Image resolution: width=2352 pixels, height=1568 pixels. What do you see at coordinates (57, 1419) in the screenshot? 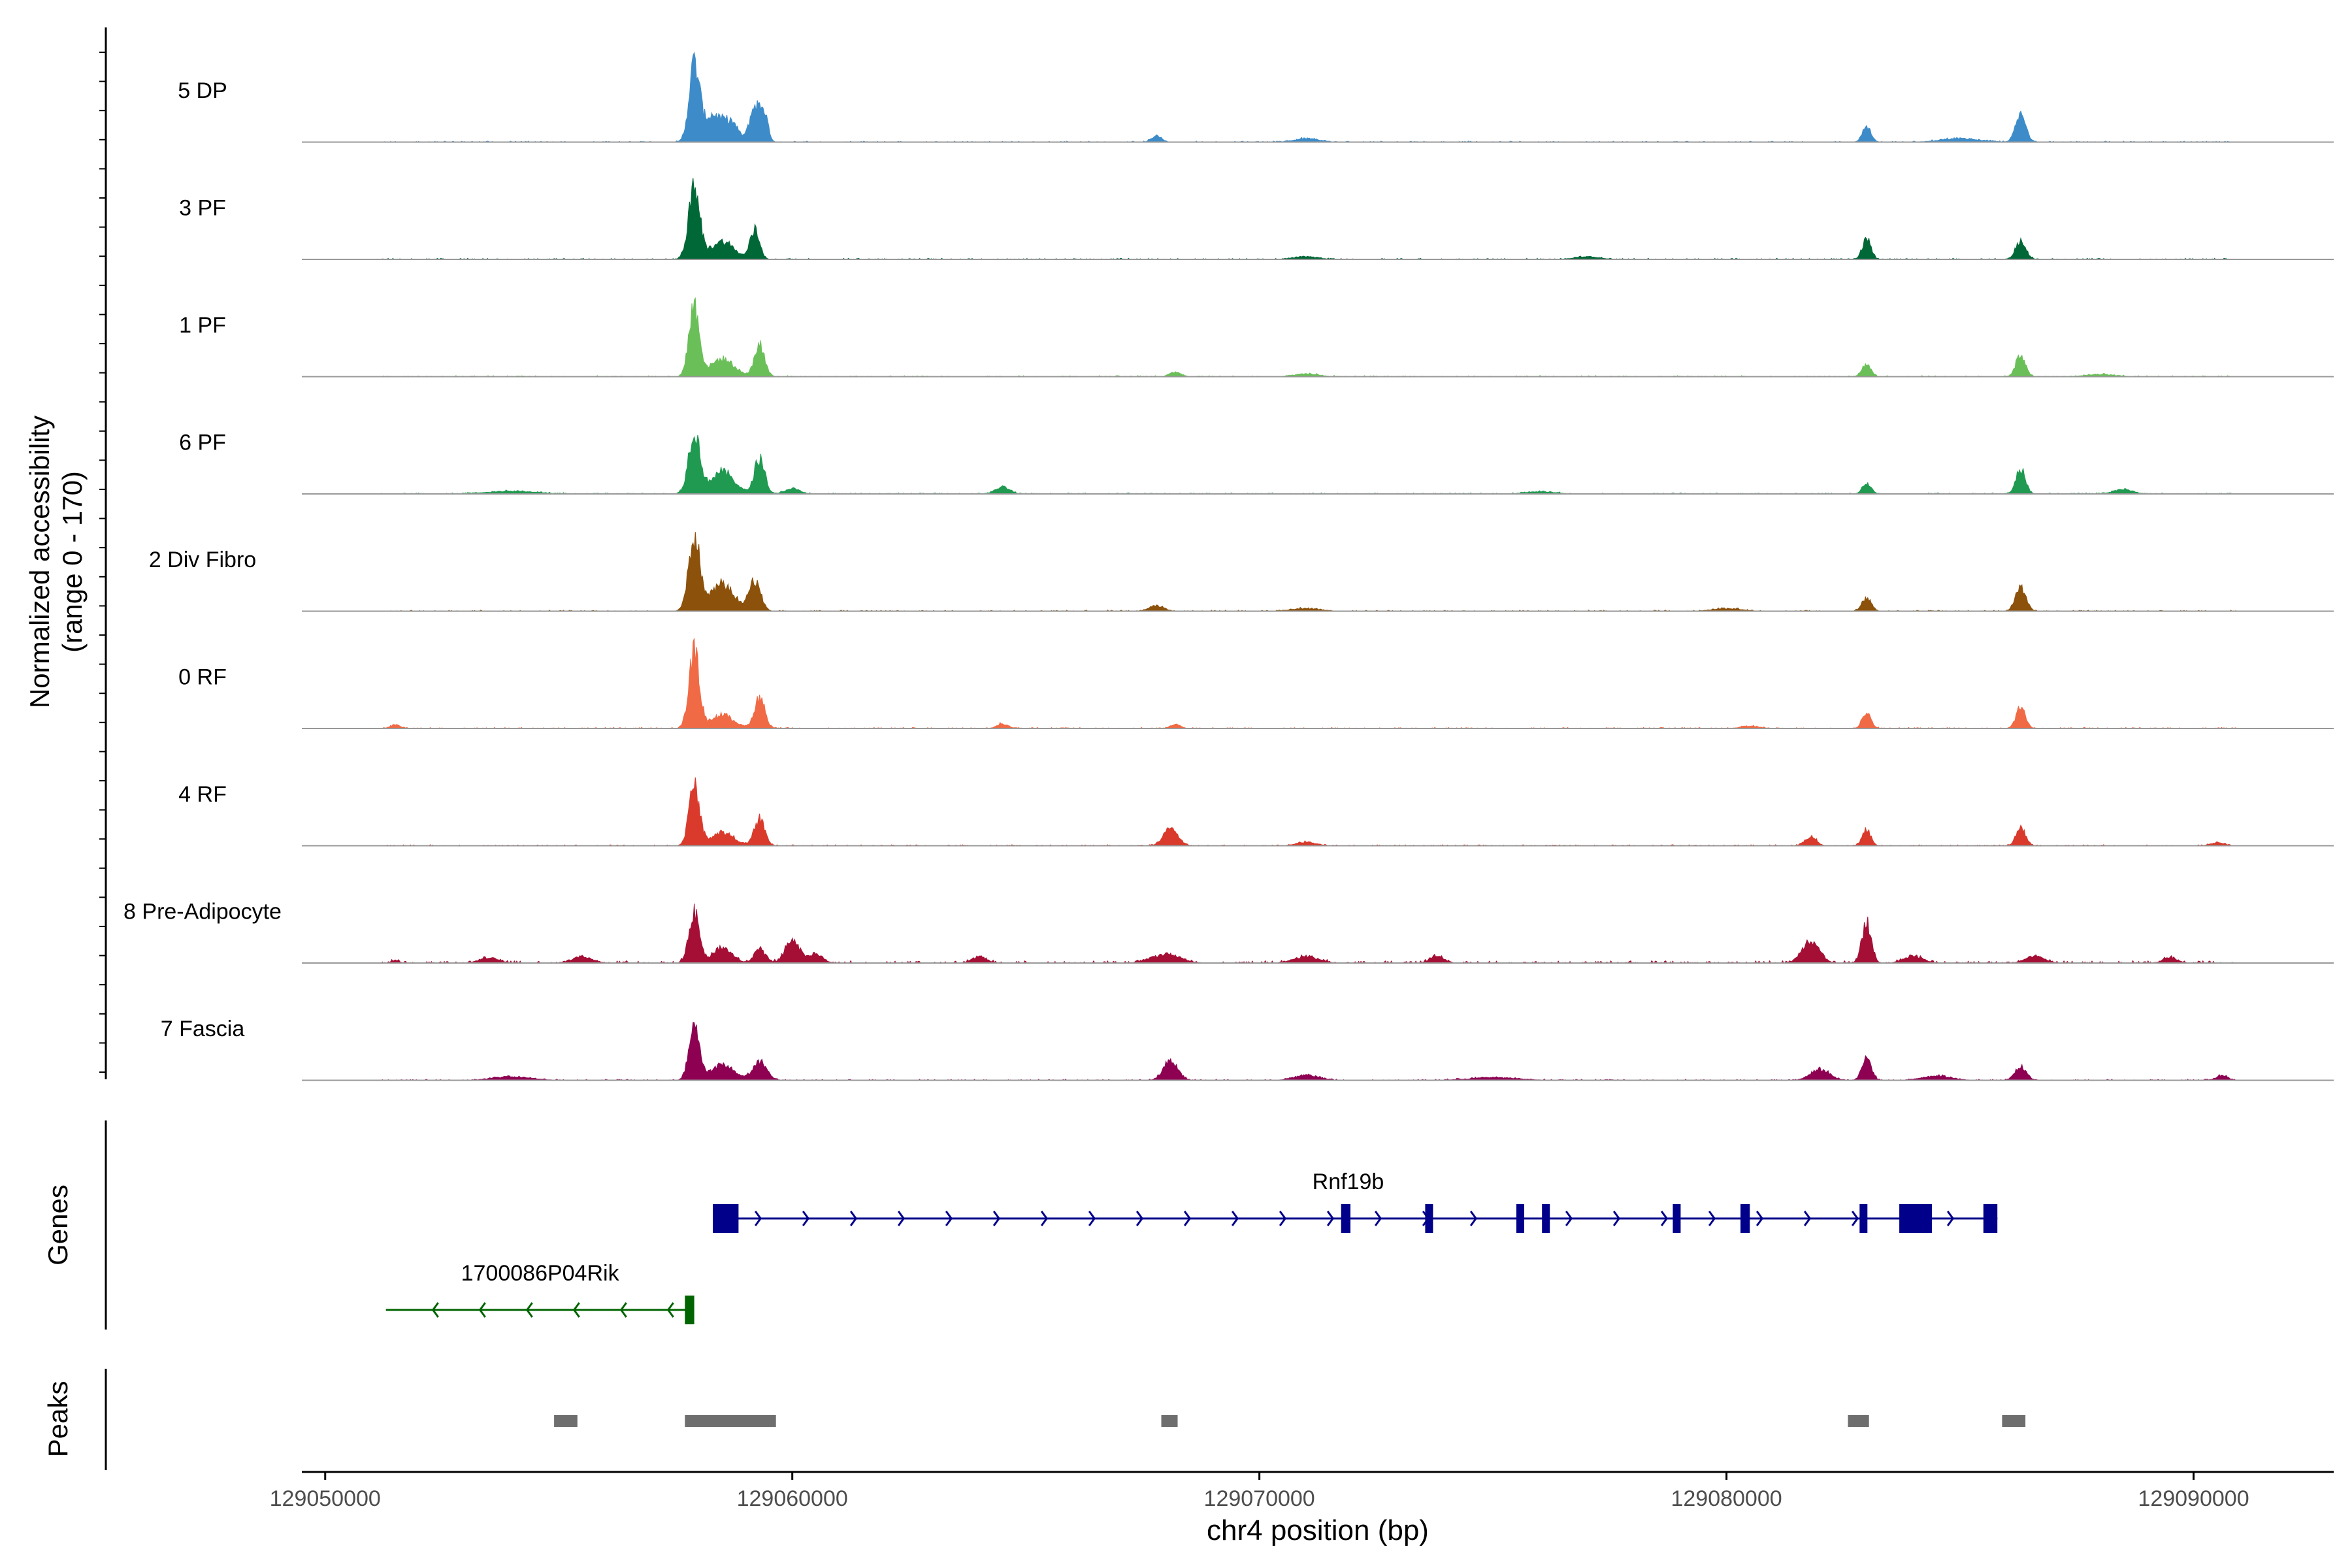
I see `peaks-track-label: Peaks` at bounding box center [57, 1419].